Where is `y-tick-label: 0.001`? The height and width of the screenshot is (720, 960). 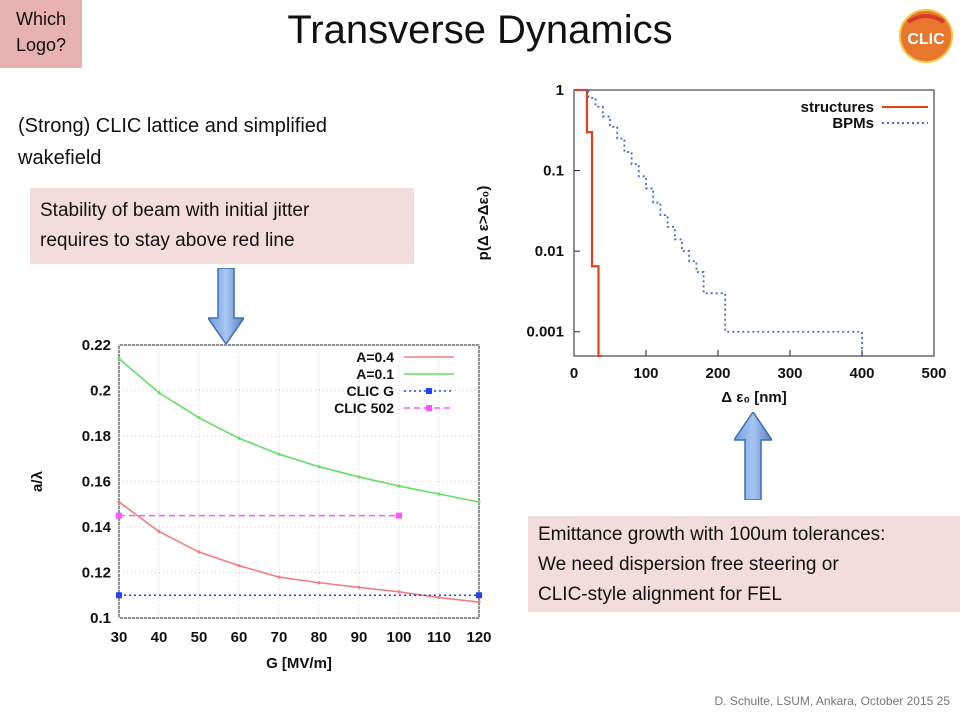
y-tick-label: 0.001 is located at coordinates (545, 332).